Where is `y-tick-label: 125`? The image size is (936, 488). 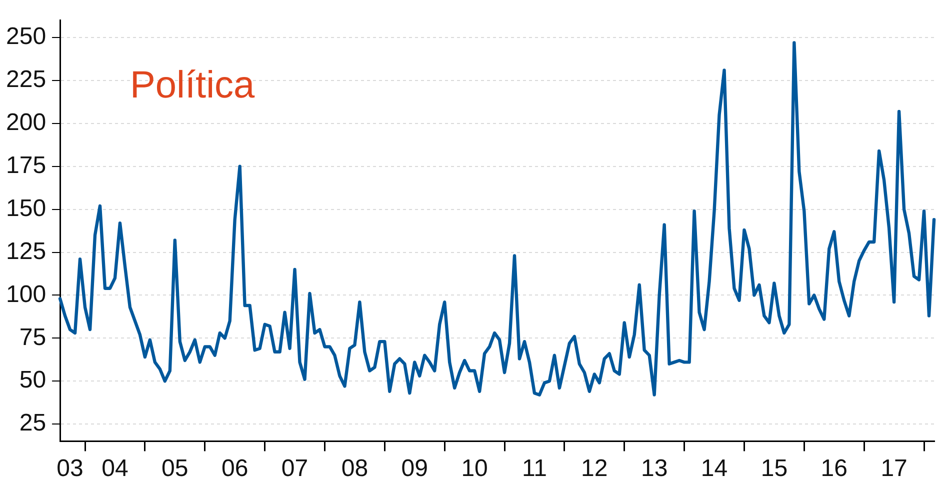
y-tick-label: 125 is located at coordinates (26, 251).